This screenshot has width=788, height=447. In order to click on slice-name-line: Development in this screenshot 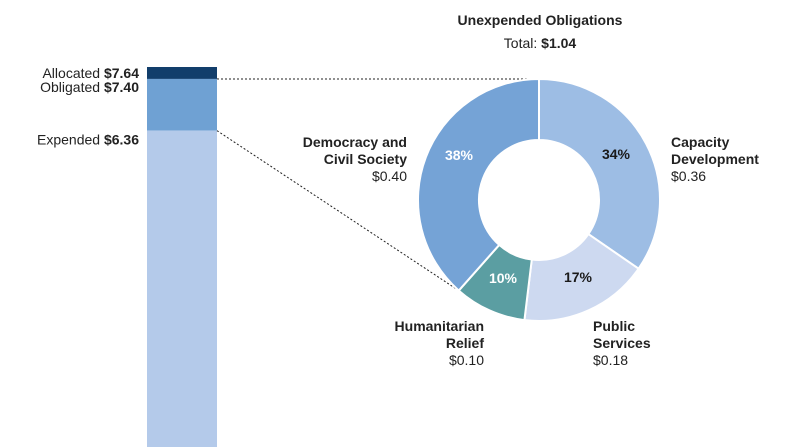, I will do `click(715, 159)`.